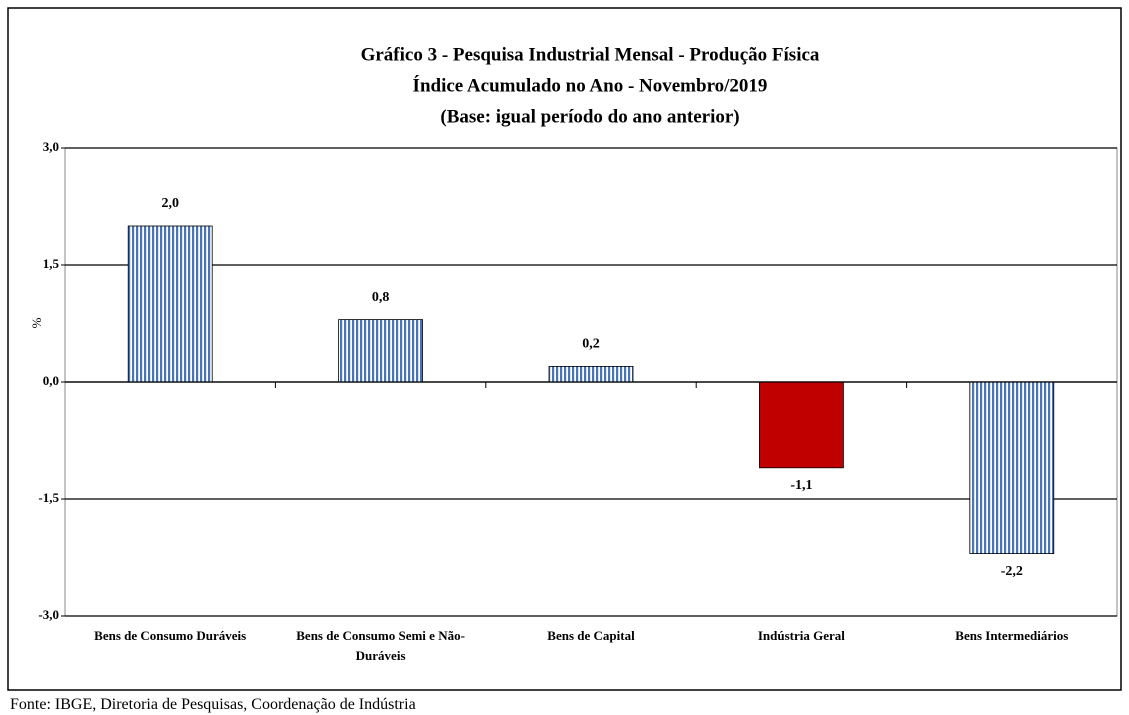  I want to click on chart-subtitle: Índice Acumulado no Ano - Novembro/2019, so click(590, 85).